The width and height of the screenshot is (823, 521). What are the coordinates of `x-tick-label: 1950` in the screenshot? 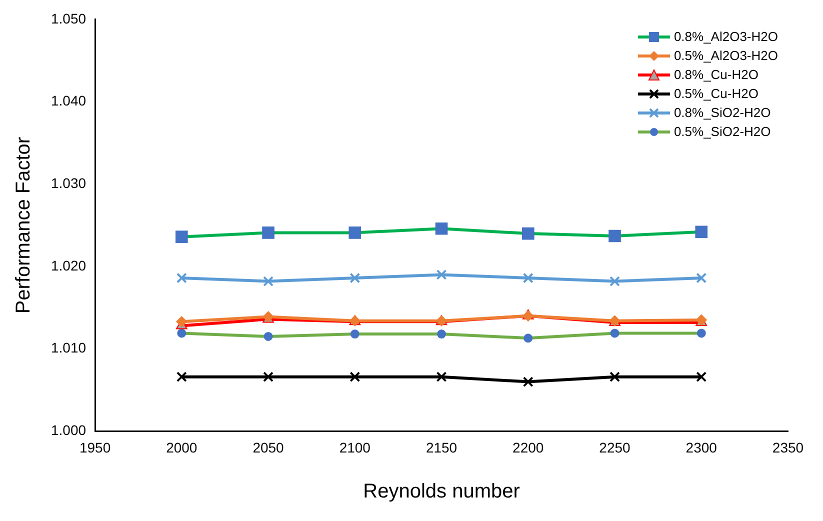 It's located at (95, 447).